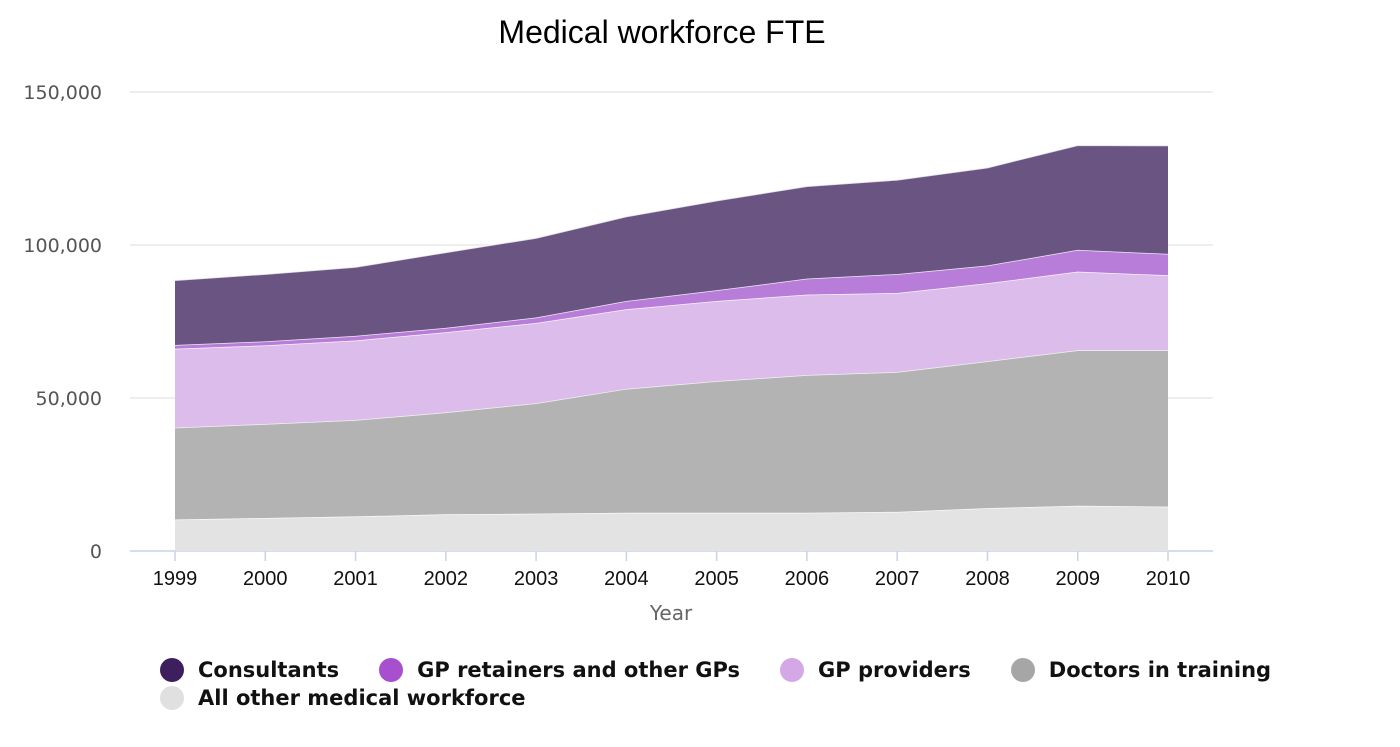 Image resolution: width=1400 pixels, height=747 pixels. I want to click on x-tick-label: 2007, so click(897, 579).